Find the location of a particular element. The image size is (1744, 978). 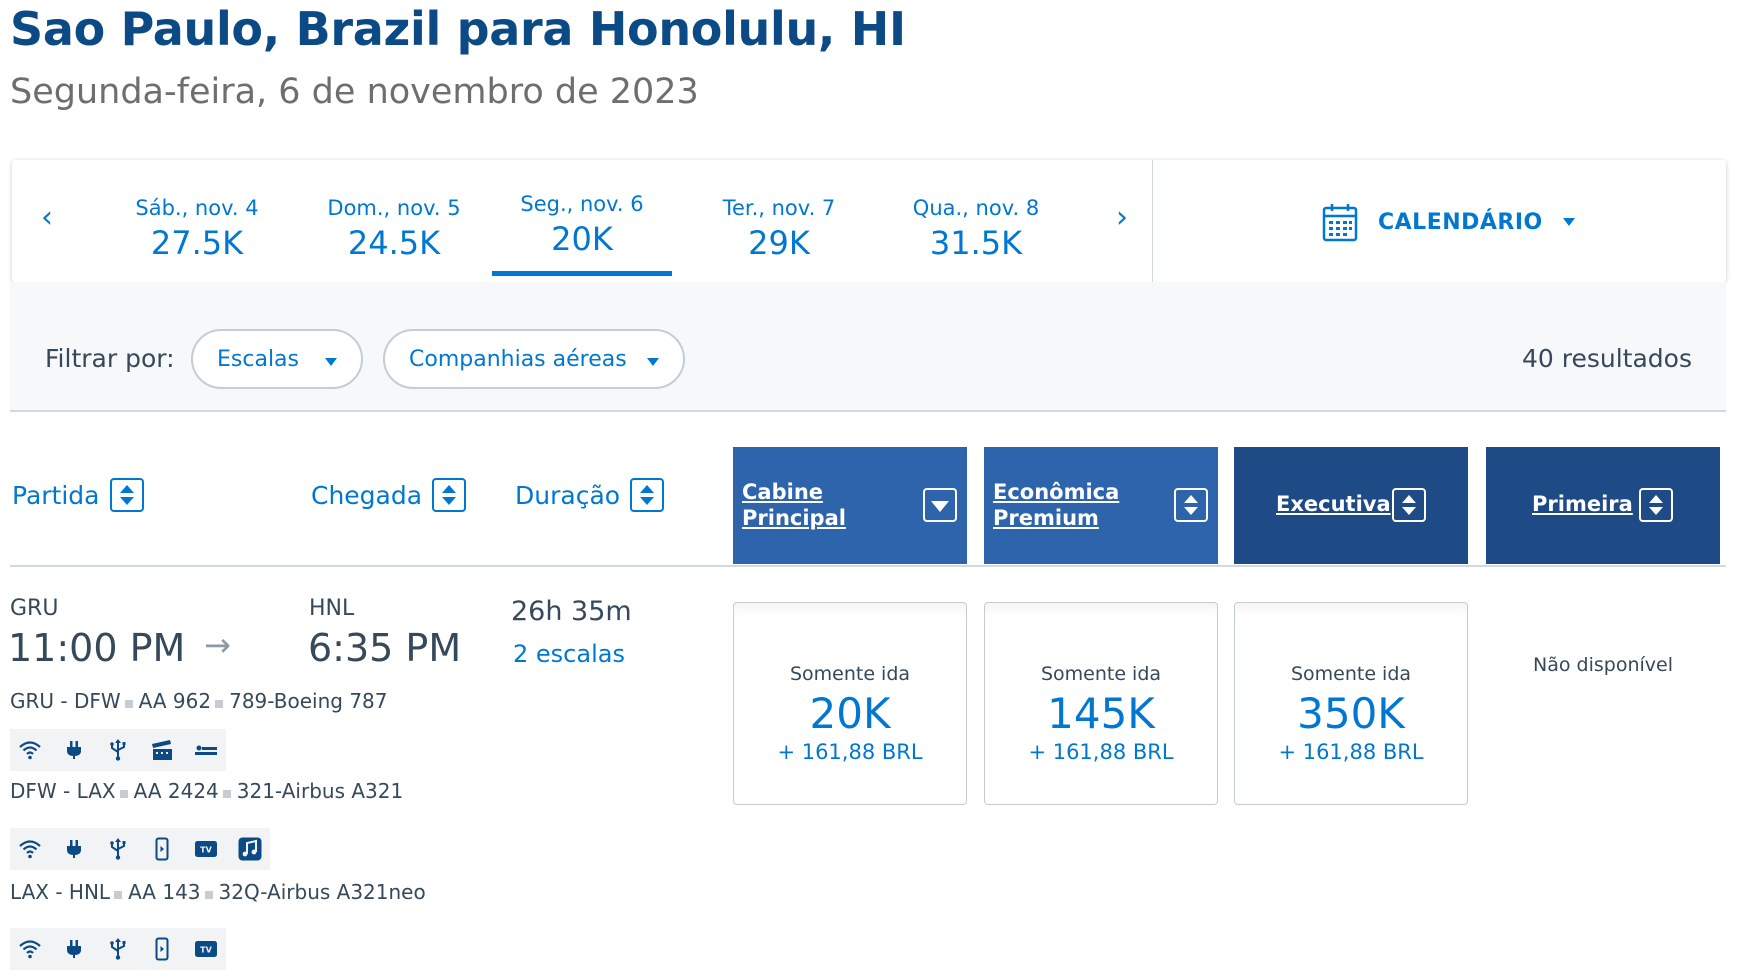

first-class-unavailable: Não disponível is located at coordinates (1603, 665).